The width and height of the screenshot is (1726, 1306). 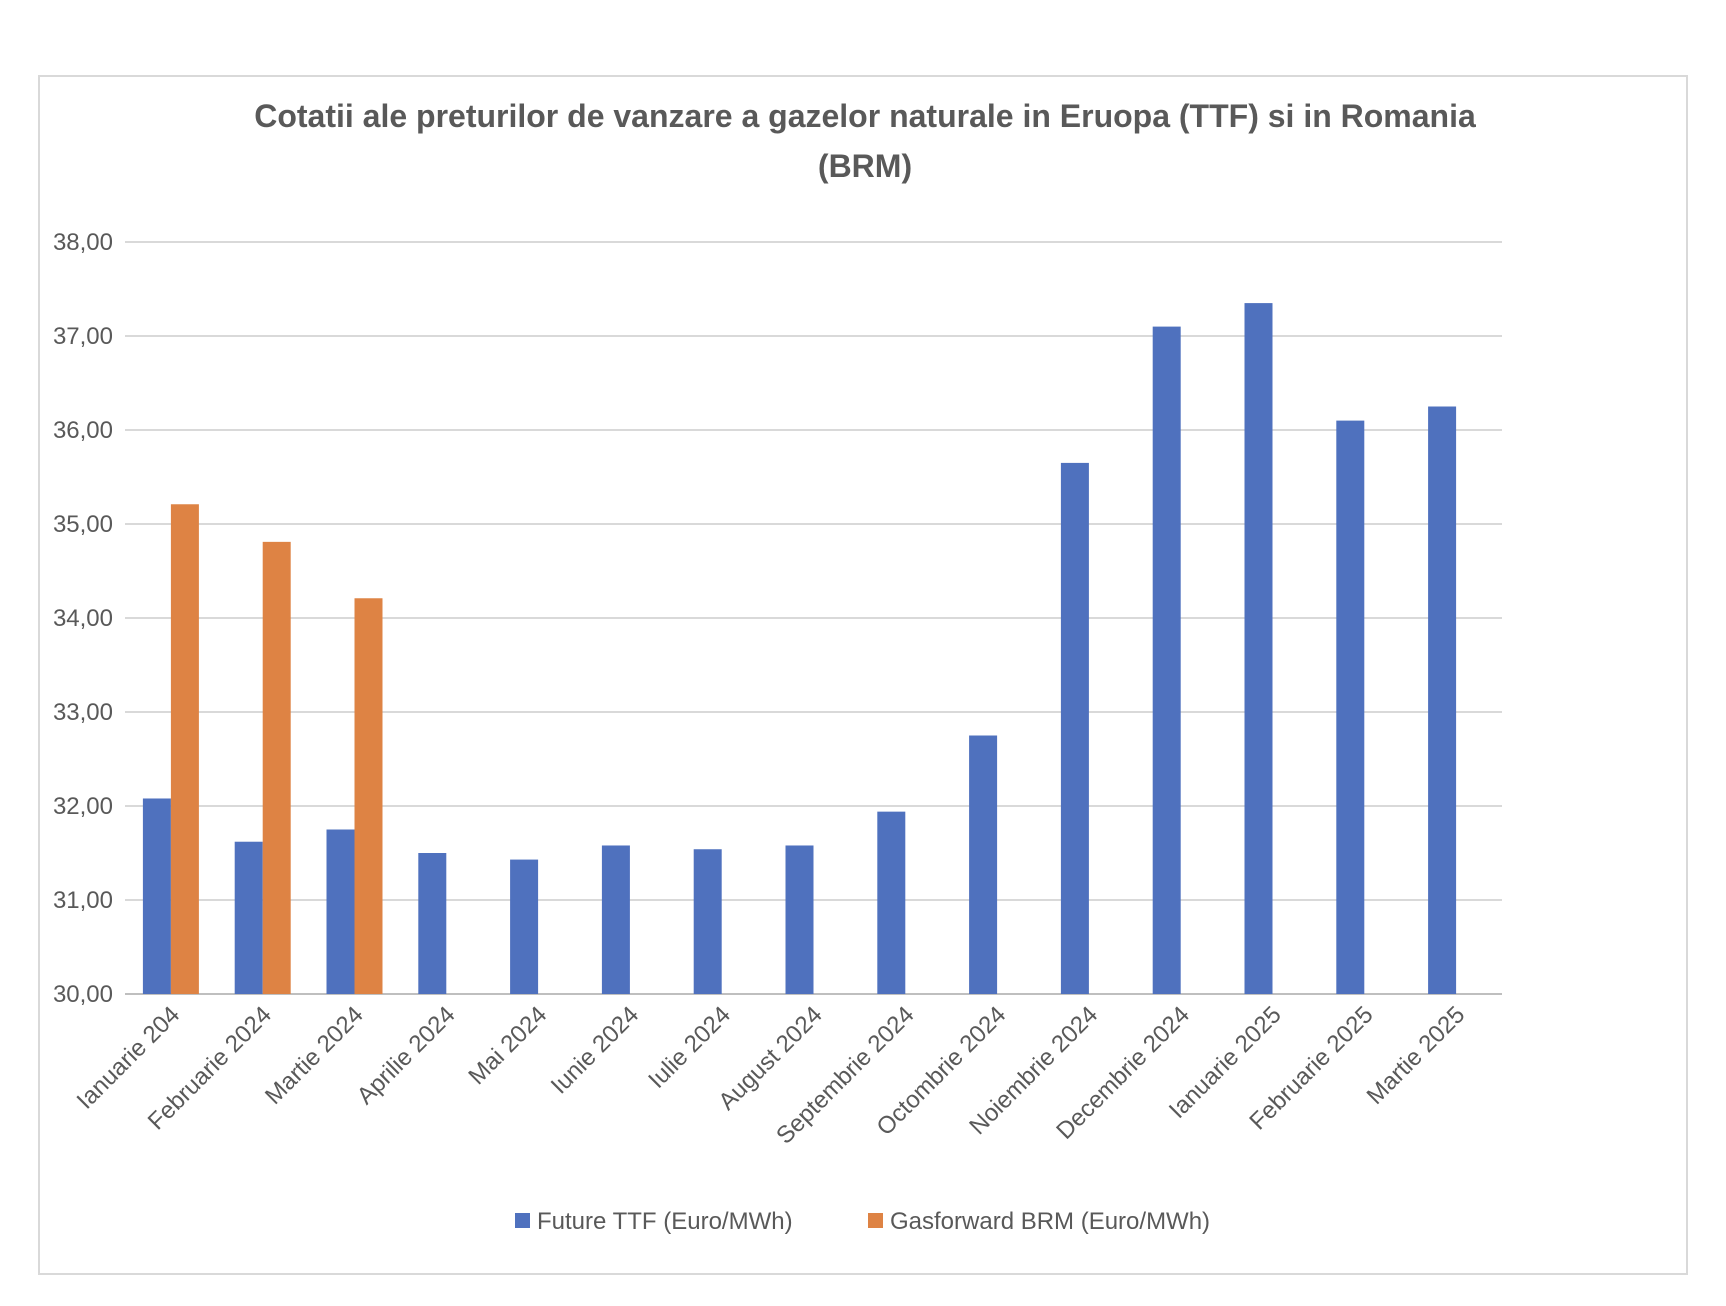 I want to click on y-tick-label: 31,00, so click(x=83, y=900).